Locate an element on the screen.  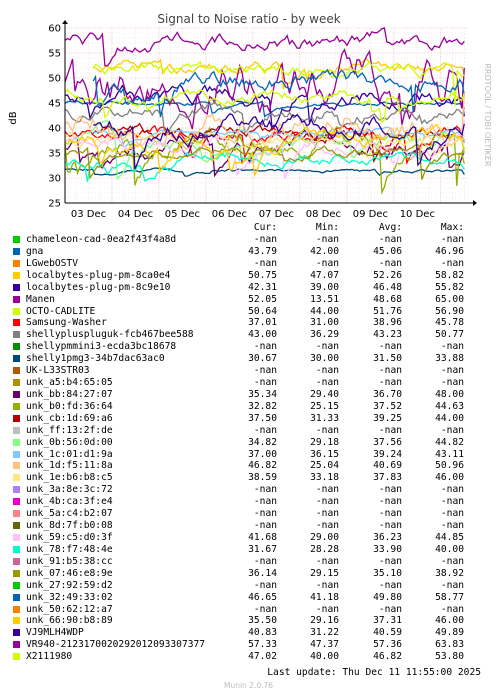
legend-min-value: 36.15 is located at coordinates (324, 454).